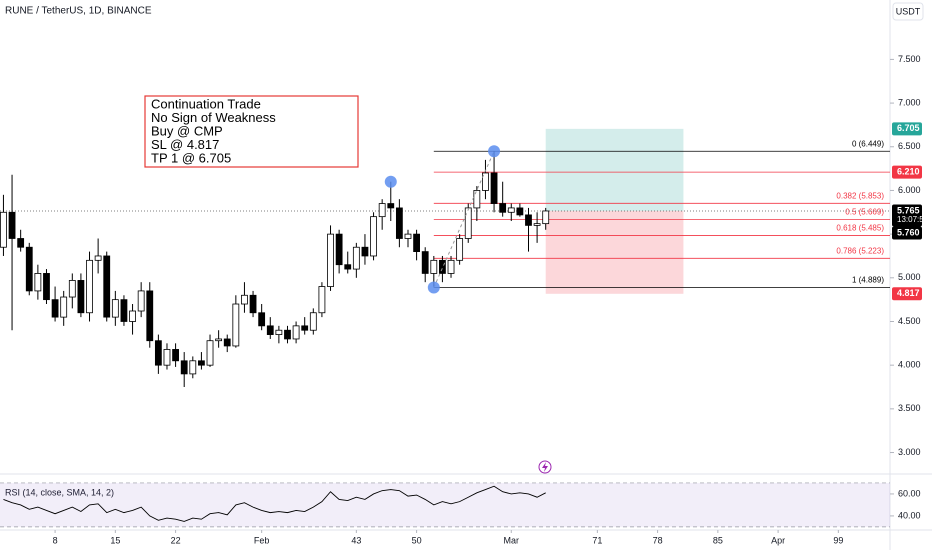  I want to click on x-tick-label: Mar, so click(512, 540).